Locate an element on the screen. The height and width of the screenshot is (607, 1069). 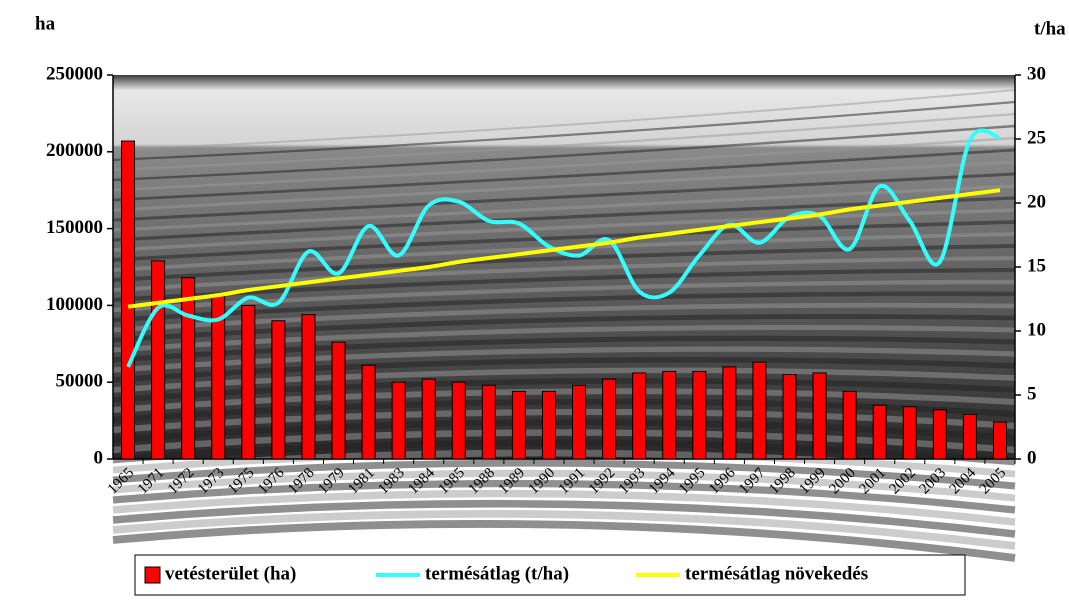
legend-swatch is located at coordinates (152, 575).